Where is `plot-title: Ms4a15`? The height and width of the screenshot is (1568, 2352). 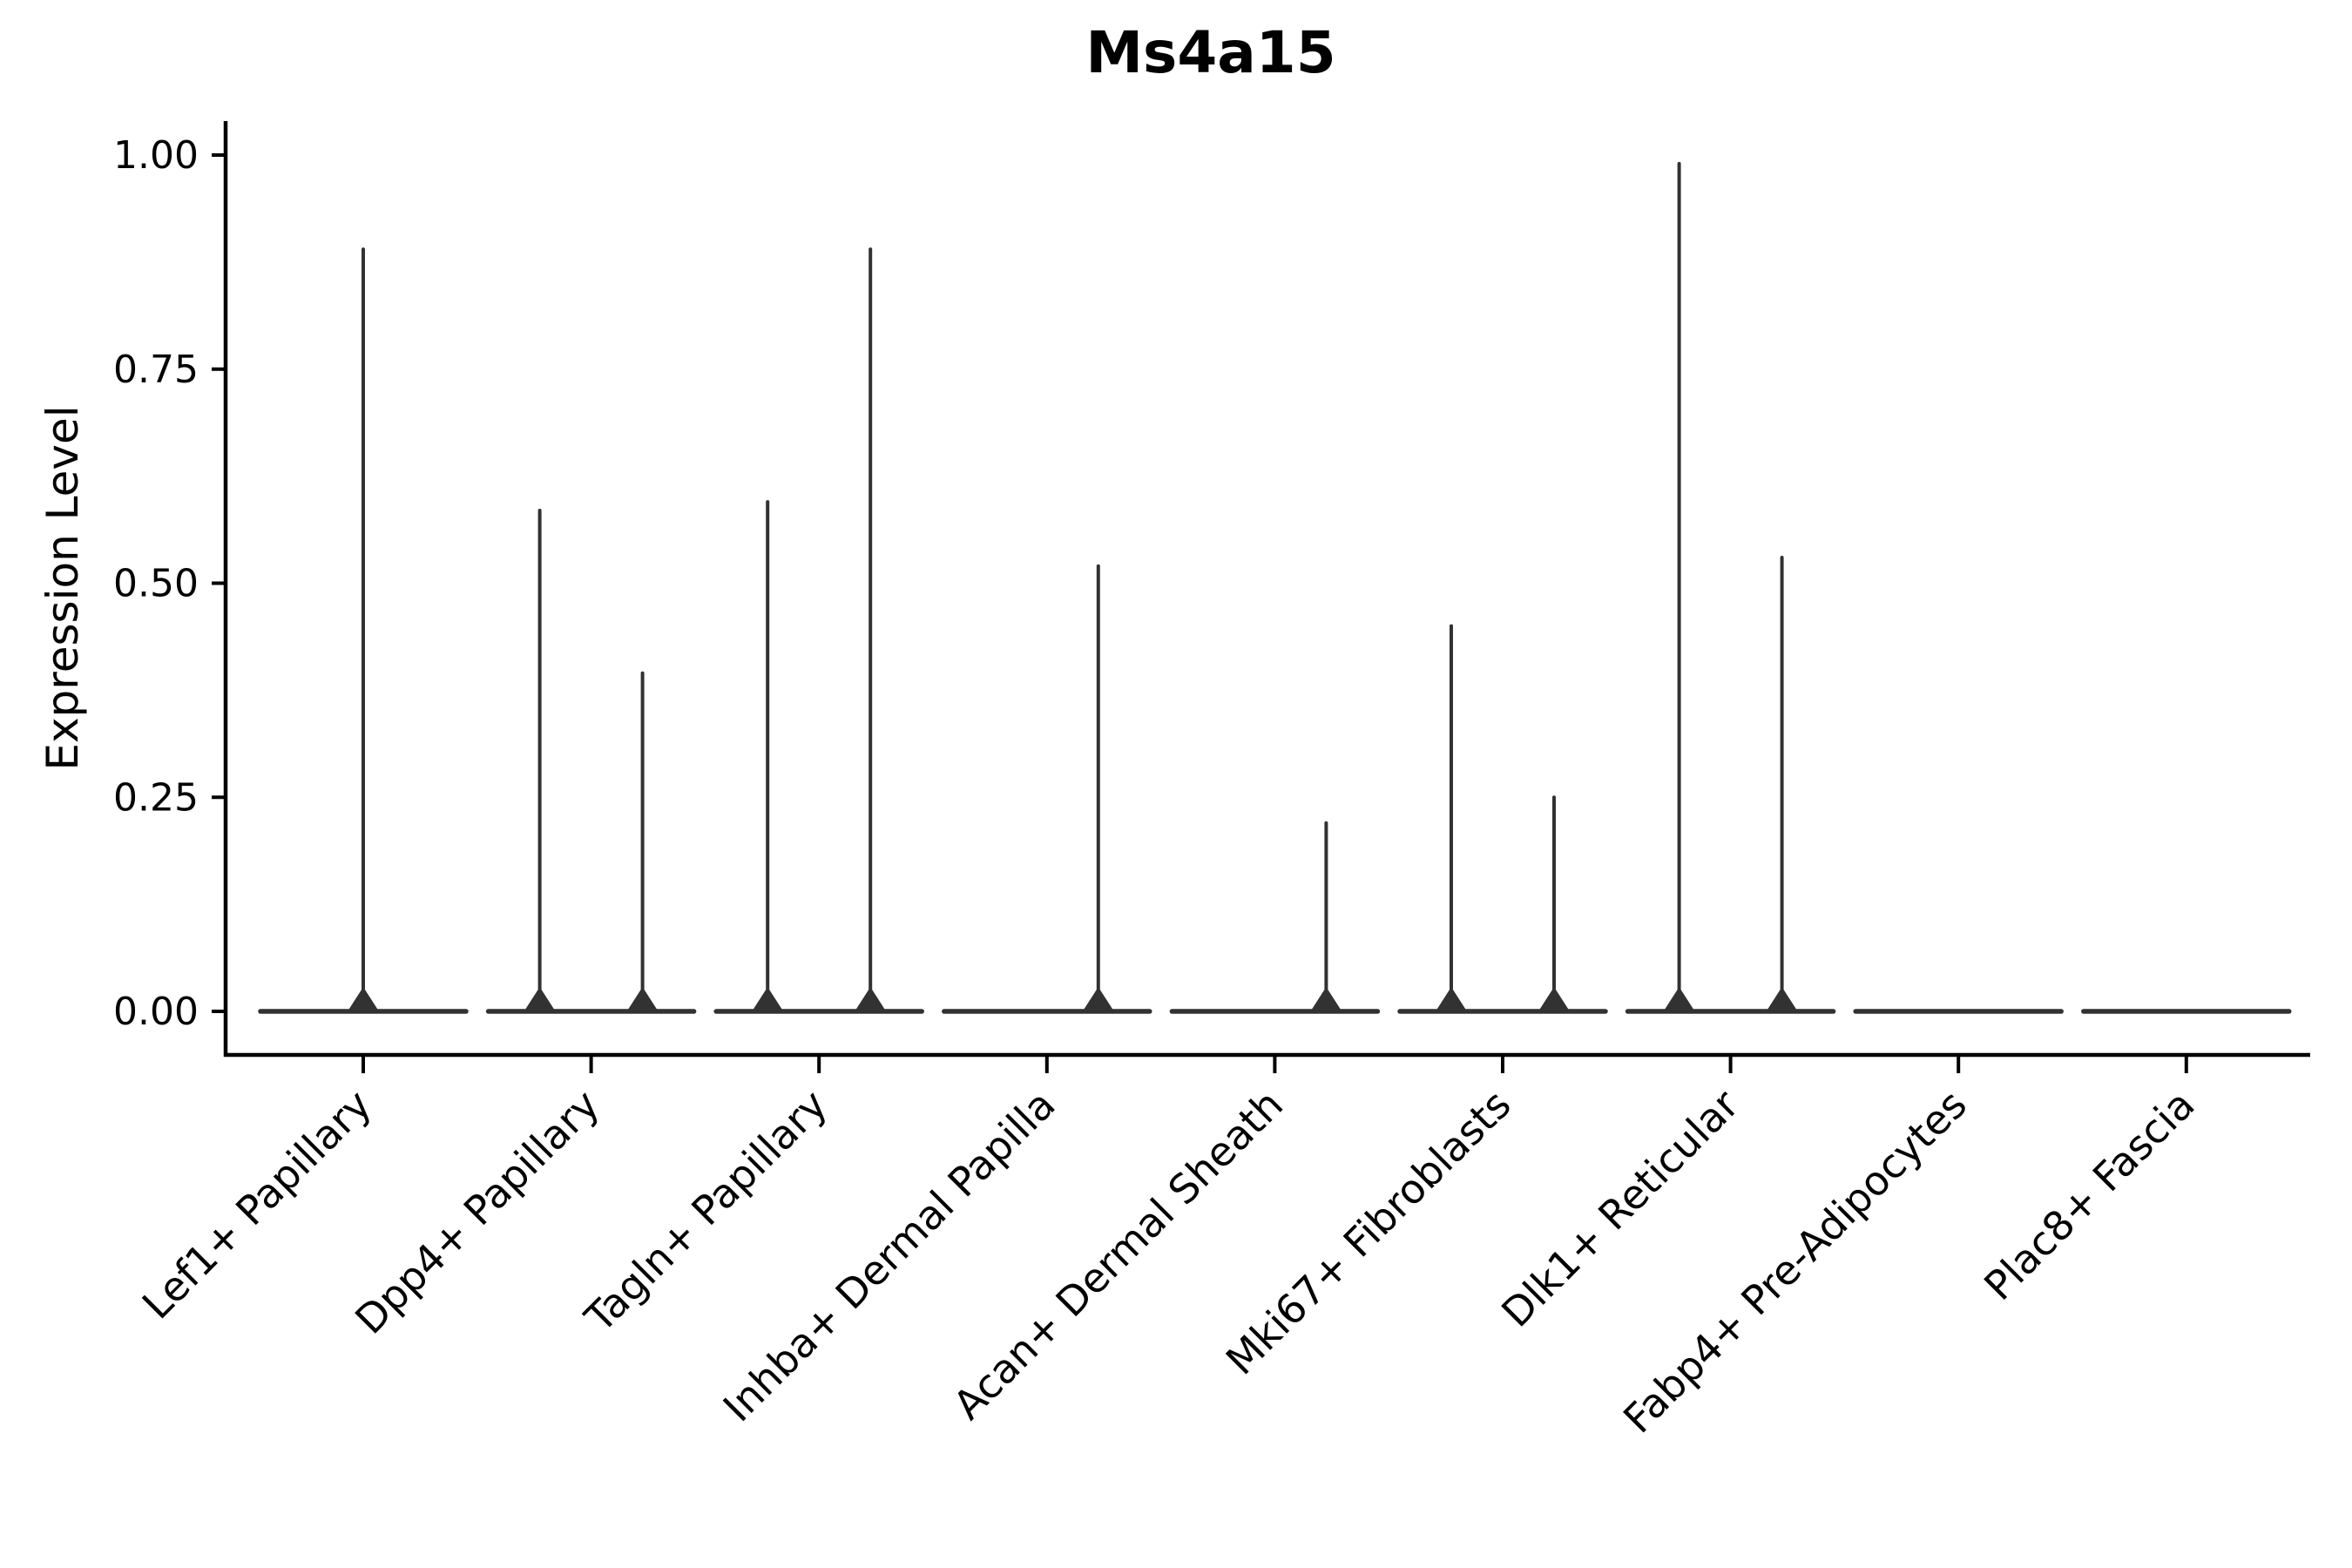
plot-title: Ms4a15 is located at coordinates (1211, 52).